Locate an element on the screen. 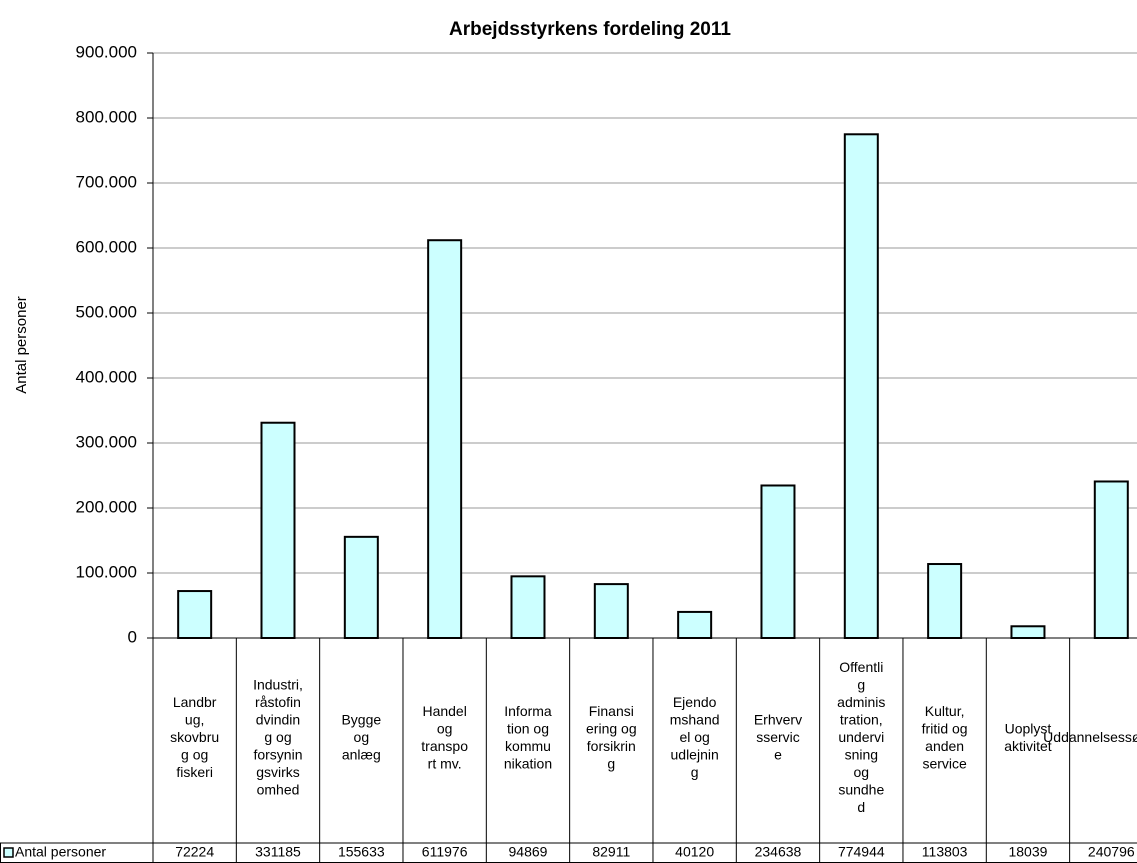 This screenshot has width=1137, height=863. x-tick-label-line: gsvirks is located at coordinates (278, 772).